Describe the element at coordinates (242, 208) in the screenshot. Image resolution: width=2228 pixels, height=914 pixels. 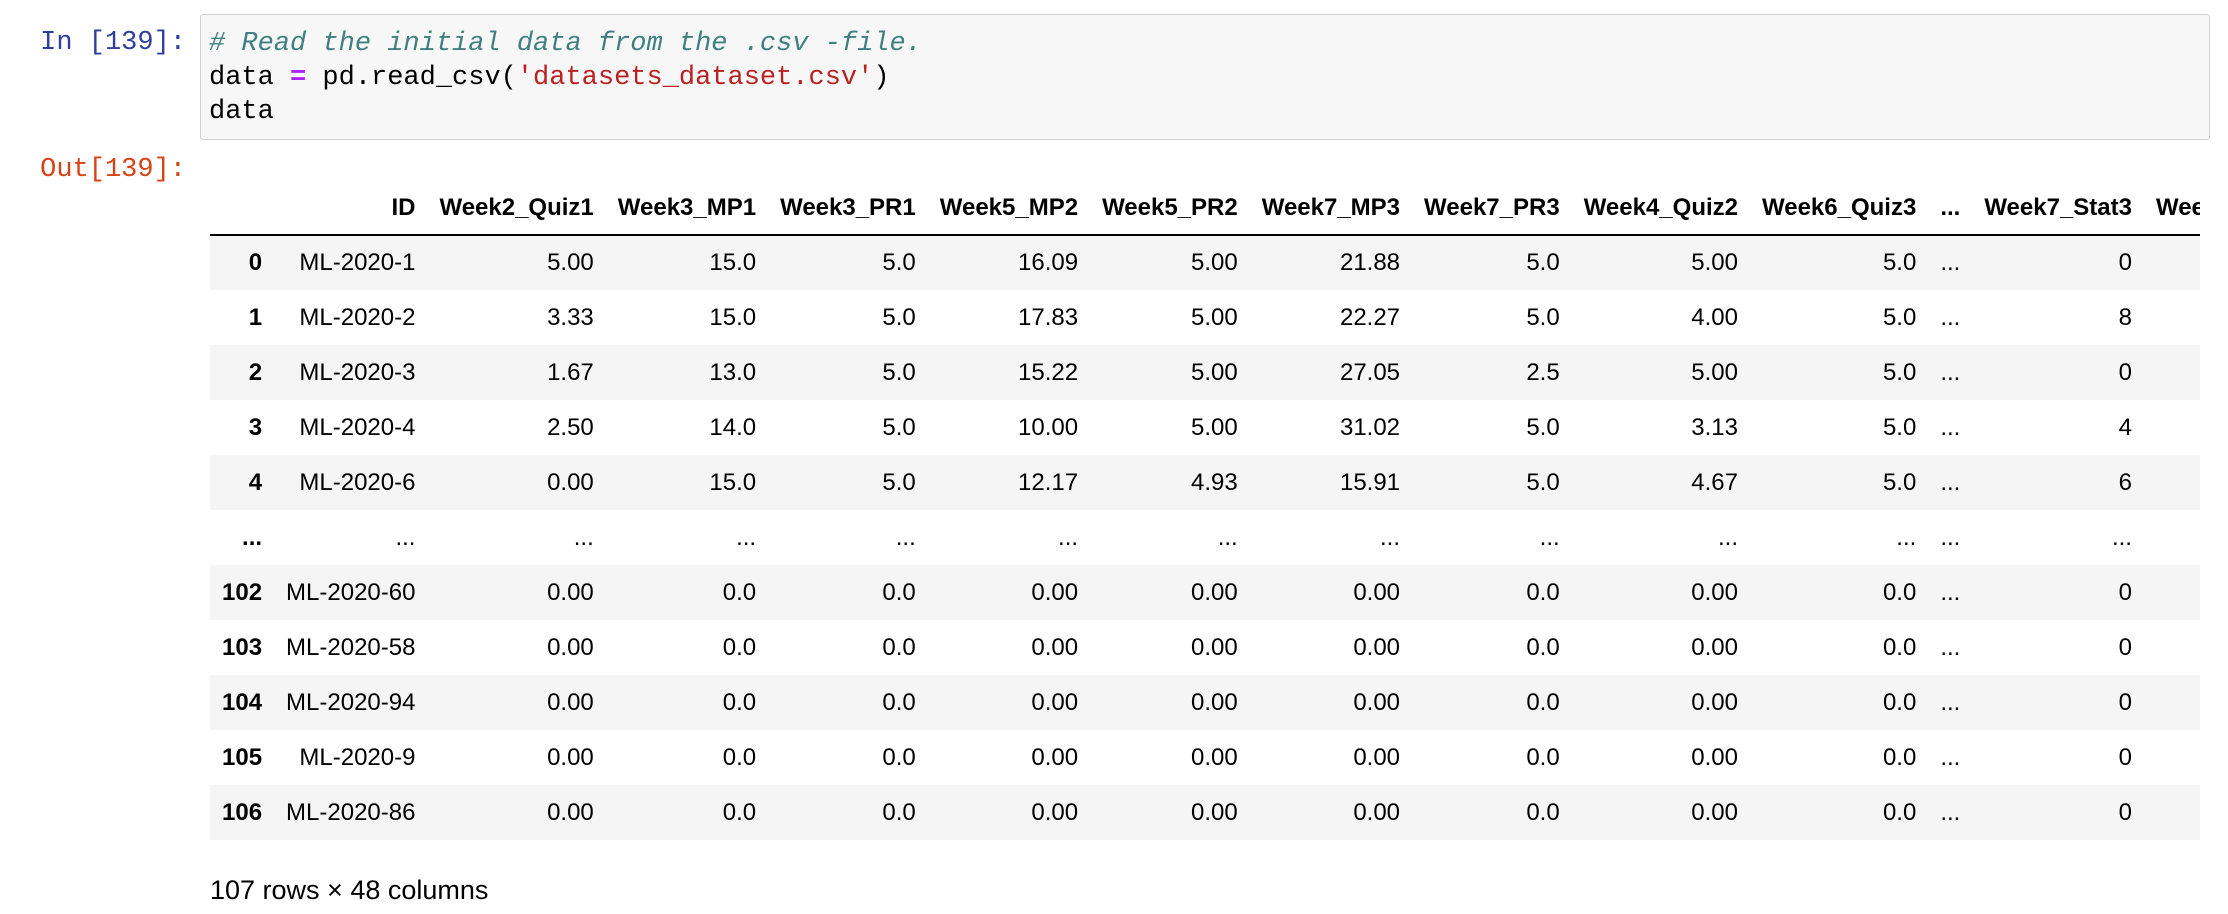
I see `index-header` at that location.